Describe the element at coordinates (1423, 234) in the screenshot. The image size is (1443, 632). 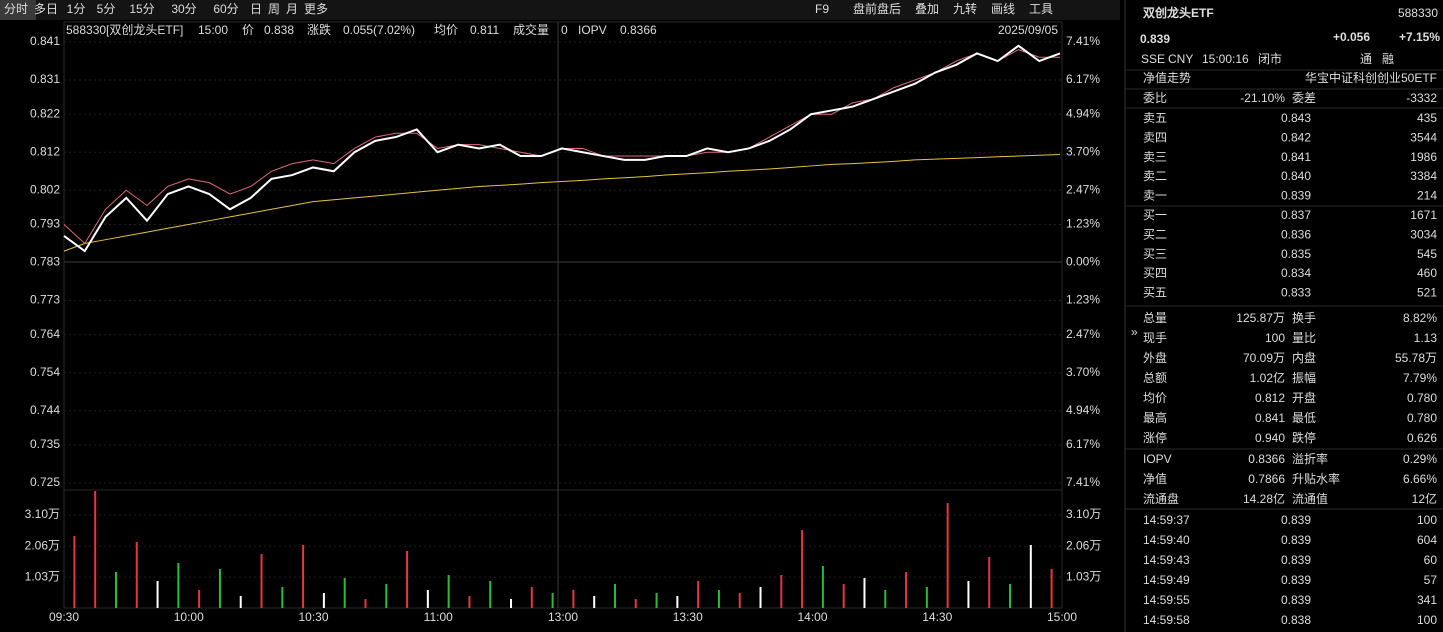
I see `book-volume: 3034` at that location.